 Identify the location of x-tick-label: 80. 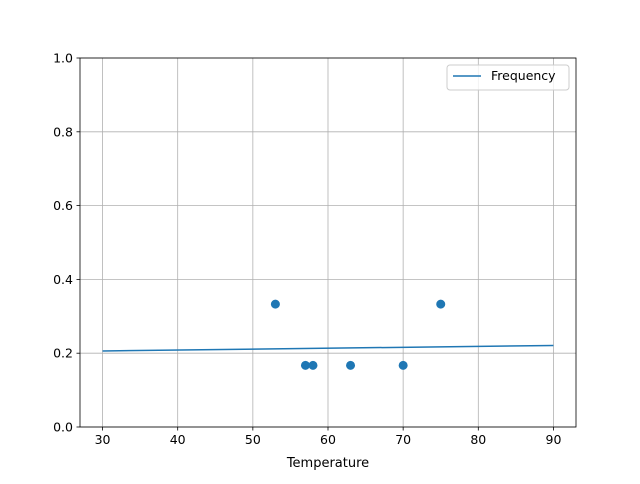
(478, 439).